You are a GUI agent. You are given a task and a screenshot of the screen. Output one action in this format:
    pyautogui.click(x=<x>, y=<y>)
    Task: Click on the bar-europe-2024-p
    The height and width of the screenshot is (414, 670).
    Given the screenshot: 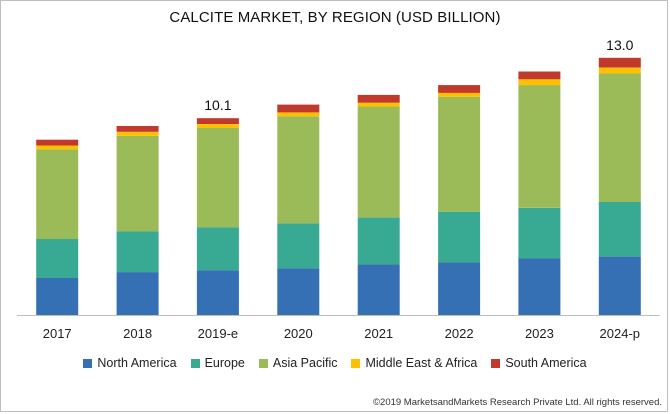 What is the action you would take?
    pyautogui.click(x=619, y=229)
    